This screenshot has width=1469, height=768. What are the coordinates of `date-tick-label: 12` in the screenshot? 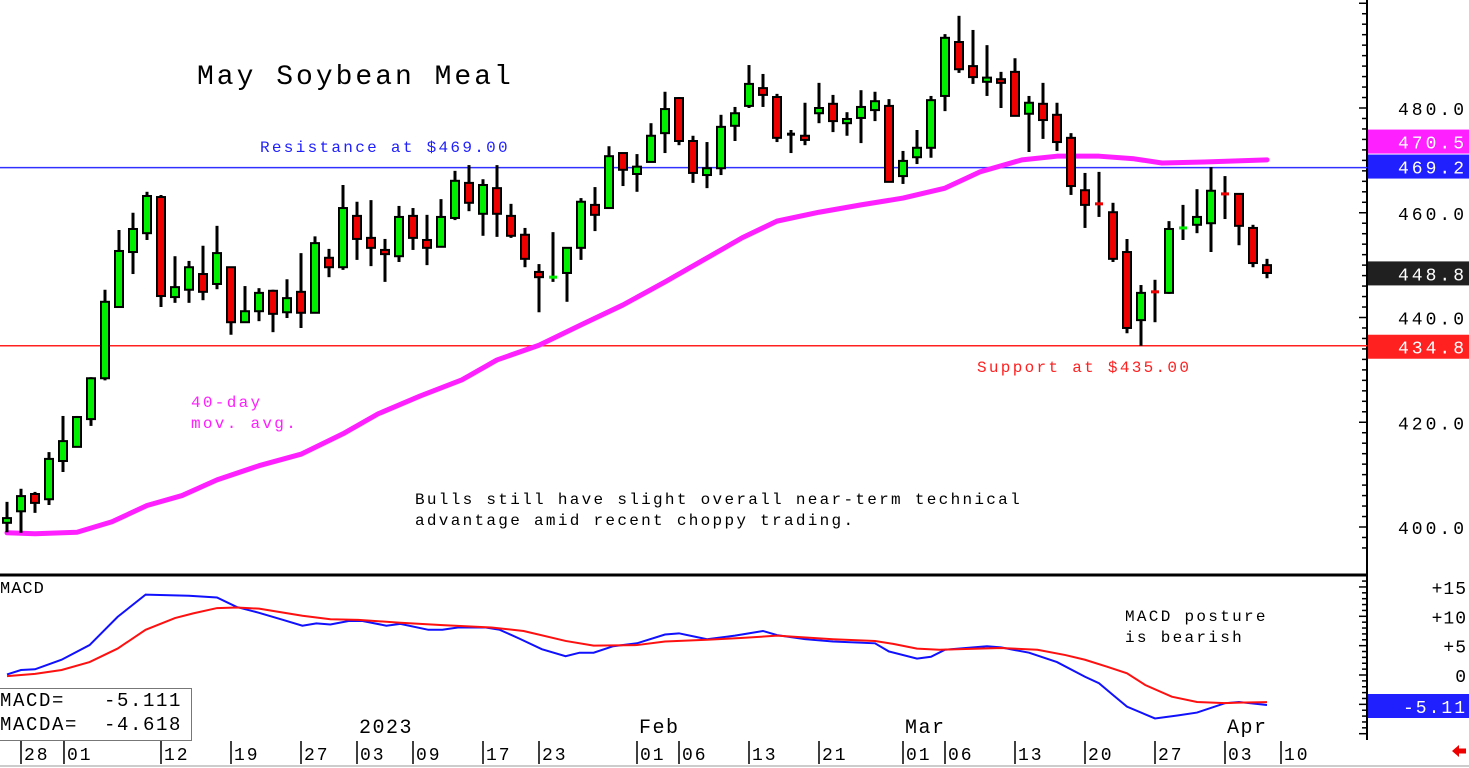 It's located at (177, 756).